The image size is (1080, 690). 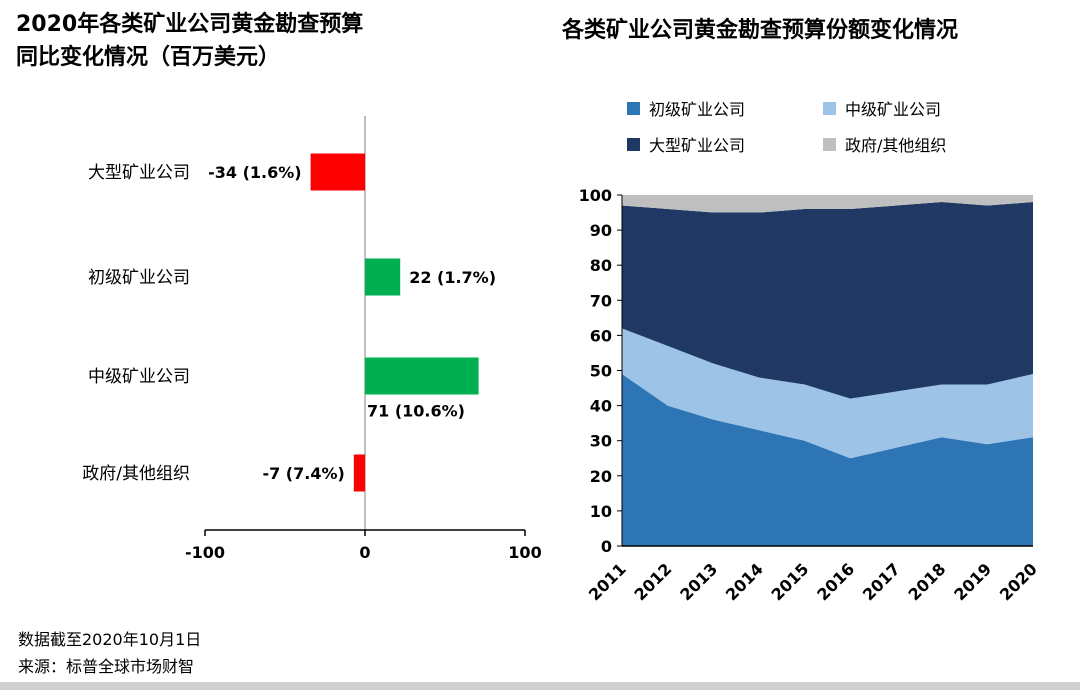 What do you see at coordinates (698, 581) in the screenshot?
I see `x-tick-label: 2013` at bounding box center [698, 581].